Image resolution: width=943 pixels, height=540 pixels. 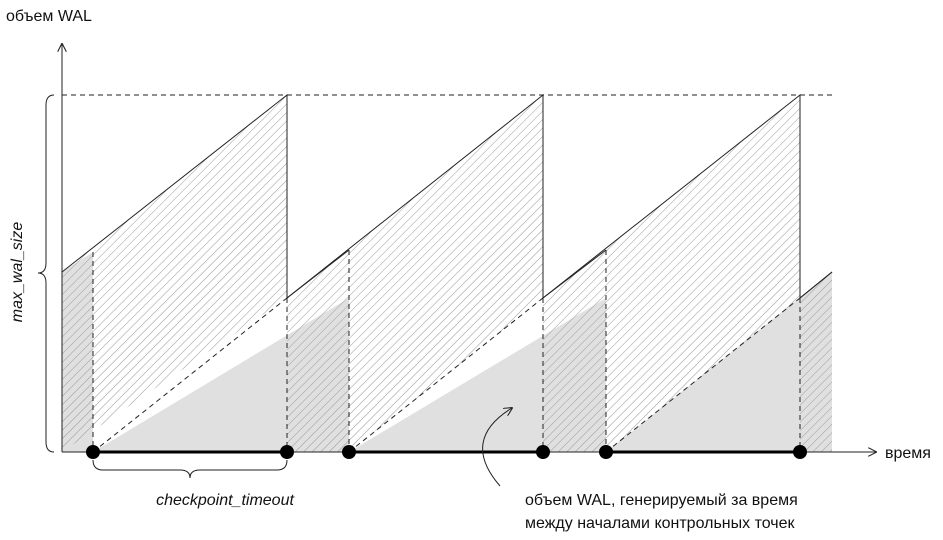 I want to click on checkpoint-timeout-brace, so click(x=190, y=469).